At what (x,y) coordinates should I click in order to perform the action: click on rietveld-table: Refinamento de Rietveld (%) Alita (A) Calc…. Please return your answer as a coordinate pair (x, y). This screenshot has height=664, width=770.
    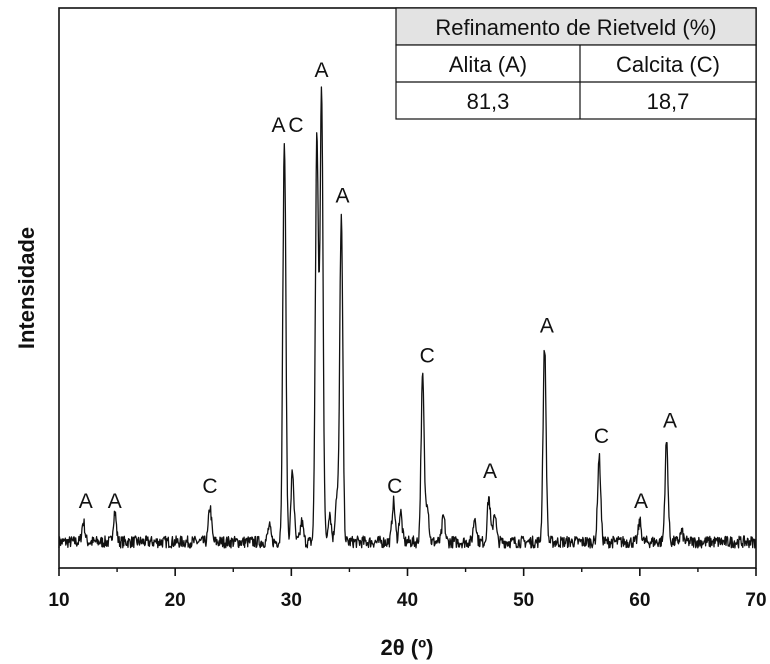
    Looking at the image, I should click on (576, 63).